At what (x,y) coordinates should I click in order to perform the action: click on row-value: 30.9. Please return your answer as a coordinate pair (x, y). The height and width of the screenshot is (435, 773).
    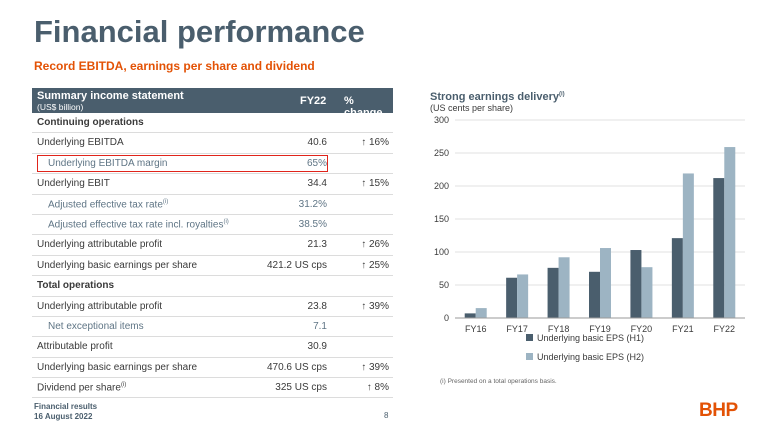
    Looking at the image, I should click on (317, 347).